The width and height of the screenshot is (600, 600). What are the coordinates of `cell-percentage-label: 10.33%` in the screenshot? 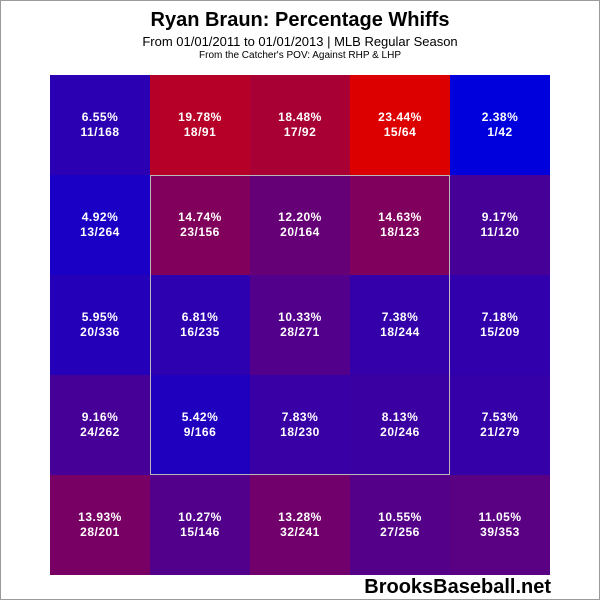 It's located at (300, 317).